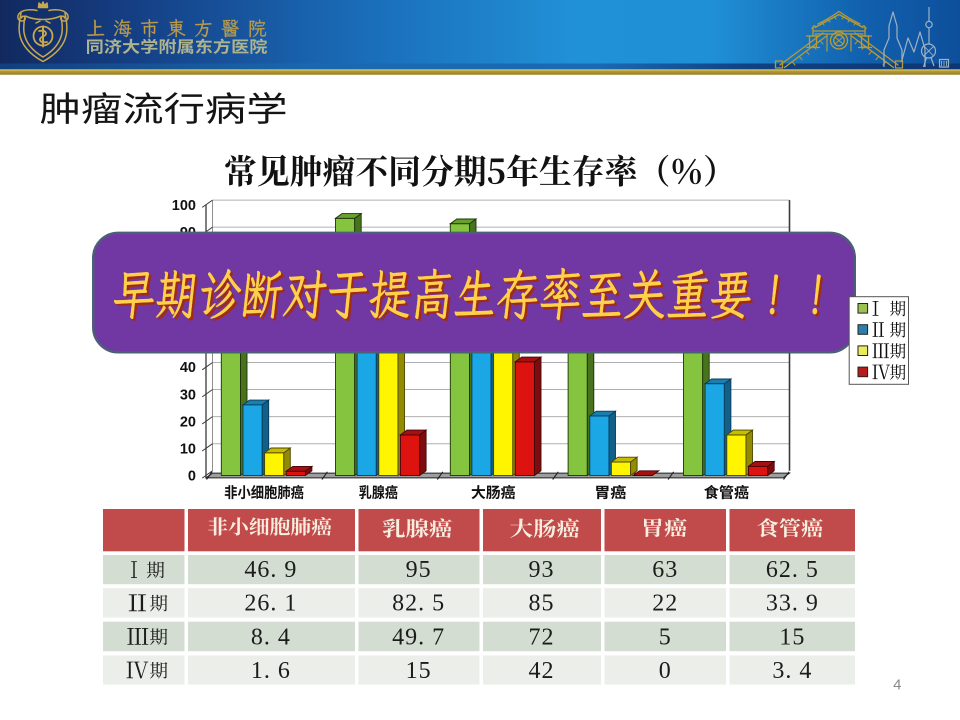 The width and height of the screenshot is (960, 720). Describe the element at coordinates (665, 570) in the screenshot. I see `svg-text: 63` at that location.